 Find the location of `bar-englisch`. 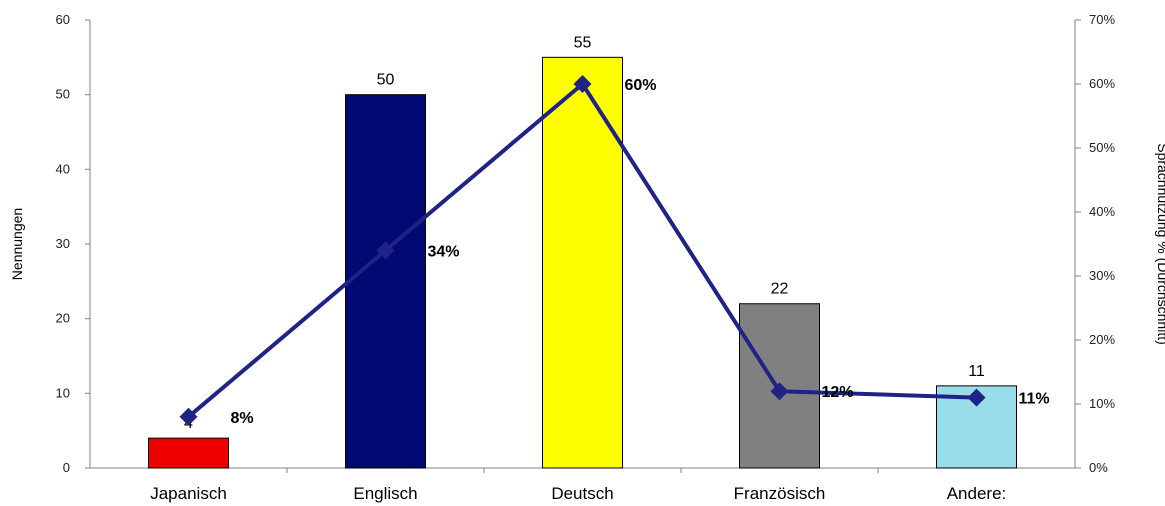

bar-englisch is located at coordinates (385, 281).